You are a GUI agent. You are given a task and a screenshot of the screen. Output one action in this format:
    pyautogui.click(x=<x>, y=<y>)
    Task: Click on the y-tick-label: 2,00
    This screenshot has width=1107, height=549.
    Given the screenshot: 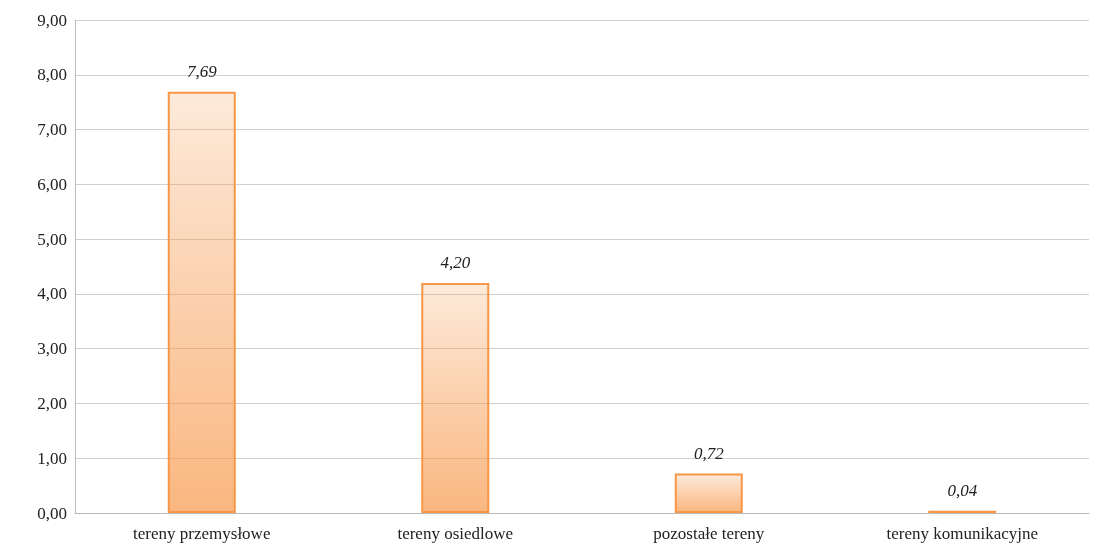 What is the action you would take?
    pyautogui.click(x=52, y=403)
    